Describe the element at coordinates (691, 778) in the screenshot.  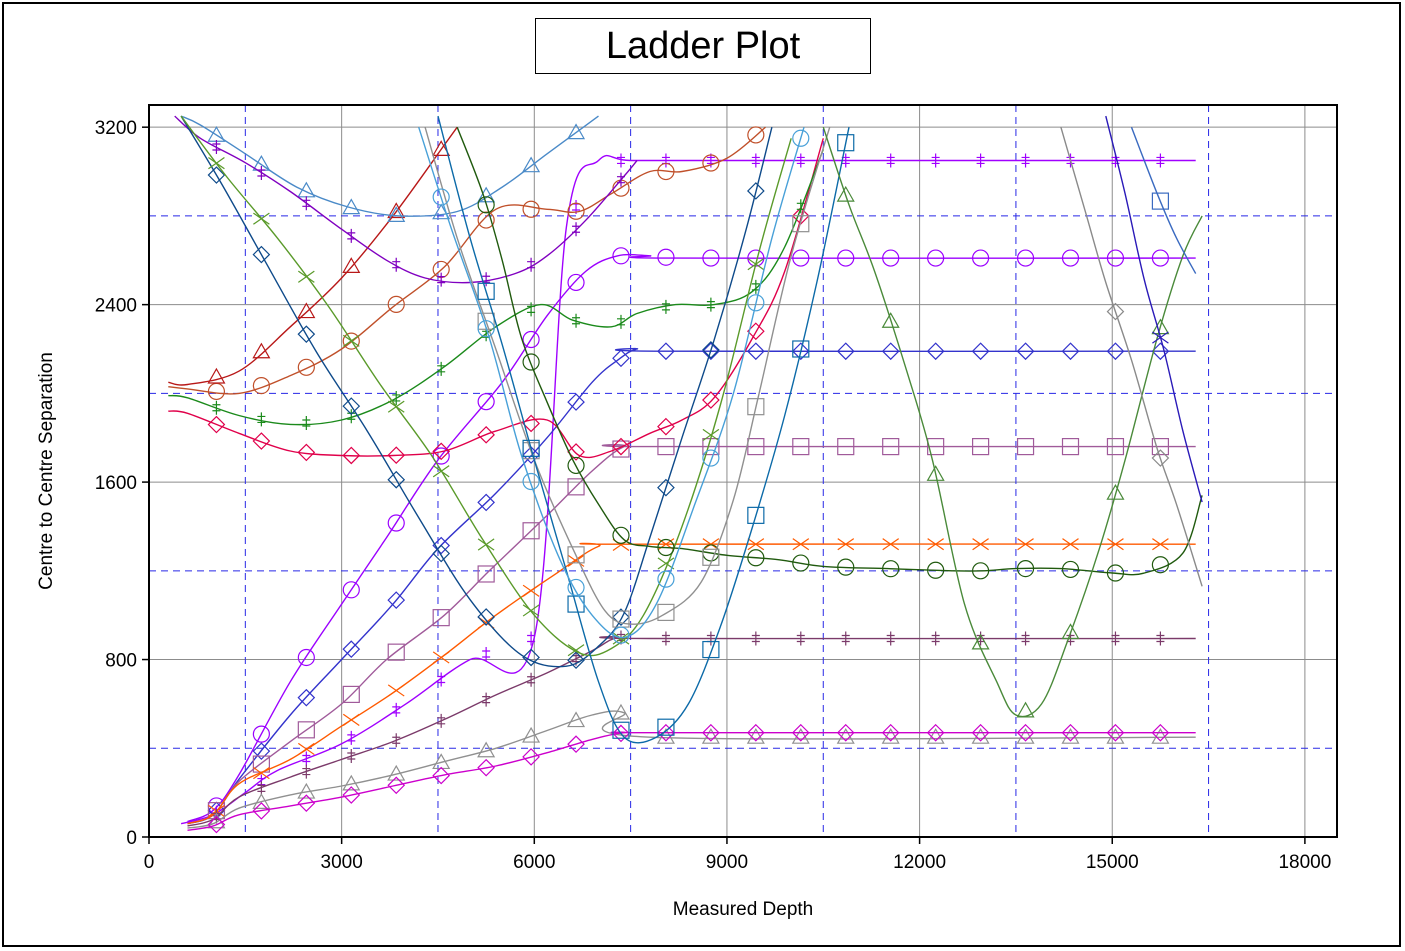
I see `series-group` at that location.